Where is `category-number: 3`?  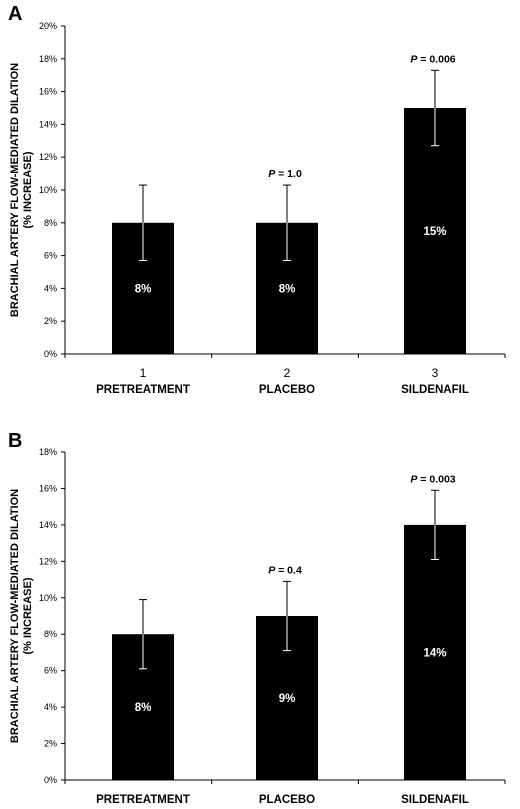 category-number: 3 is located at coordinates (435, 373).